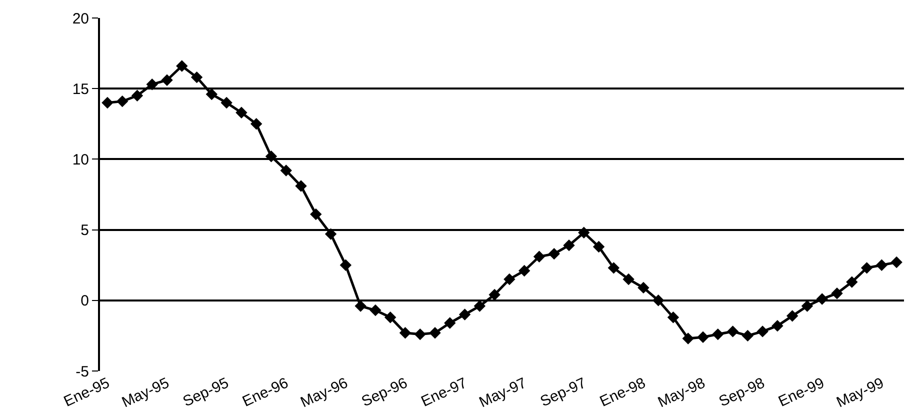 Image resolution: width=906 pixels, height=413 pixels. Describe the element at coordinates (82, 371) in the screenshot. I see `y-tick-label: -5` at that location.